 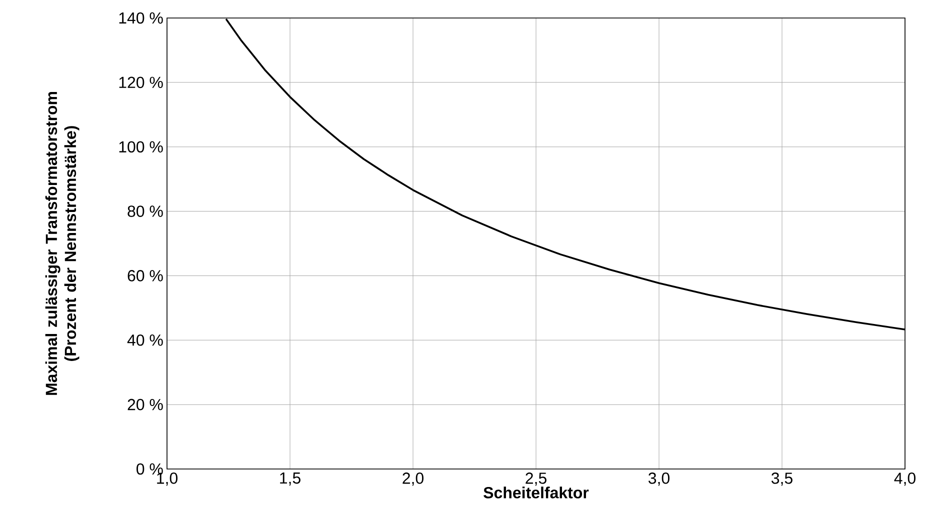 What do you see at coordinates (905, 479) in the screenshot?
I see `x-tick-label: 4,0` at bounding box center [905, 479].